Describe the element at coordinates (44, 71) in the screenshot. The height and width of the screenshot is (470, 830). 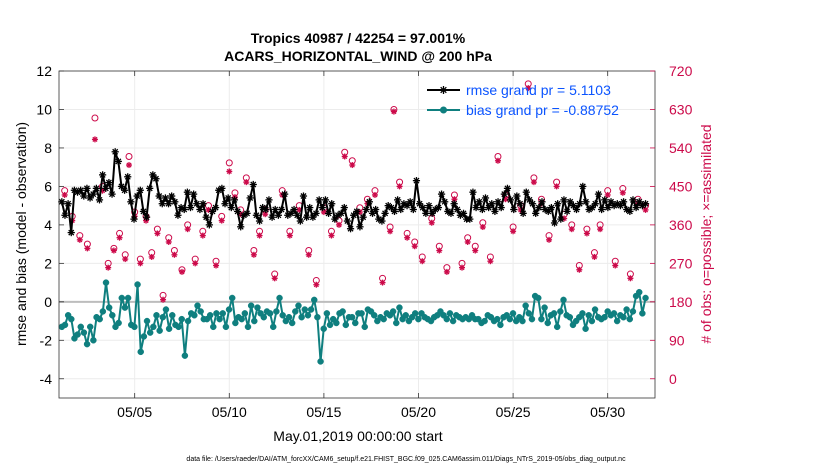
I see `y-tick-label: 12` at that location.